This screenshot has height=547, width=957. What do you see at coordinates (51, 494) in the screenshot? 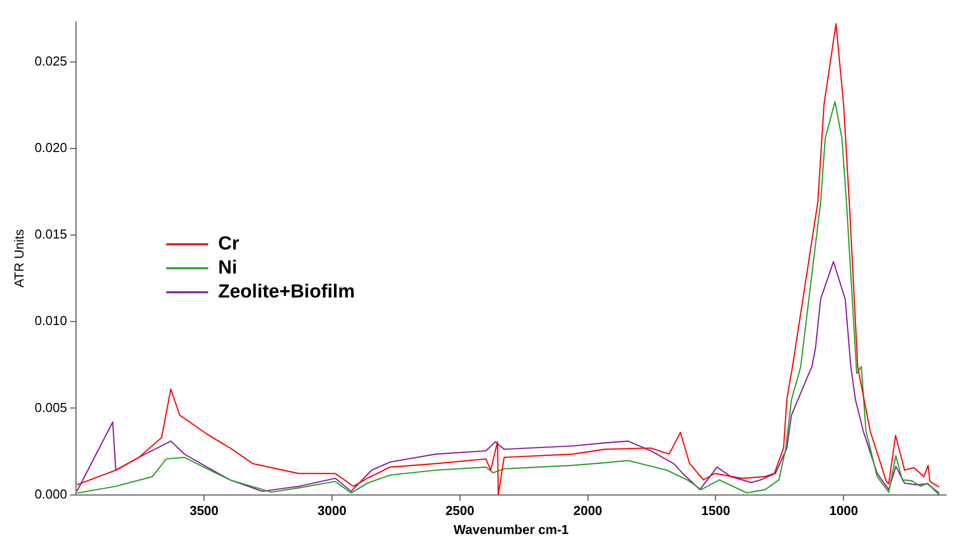
I see `y-tick-label: 0.000` at bounding box center [51, 494].